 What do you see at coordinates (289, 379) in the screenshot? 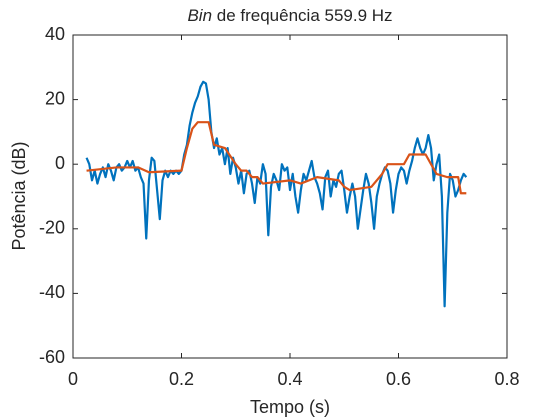
I see `x-tick-label: 0.4` at bounding box center [289, 379].